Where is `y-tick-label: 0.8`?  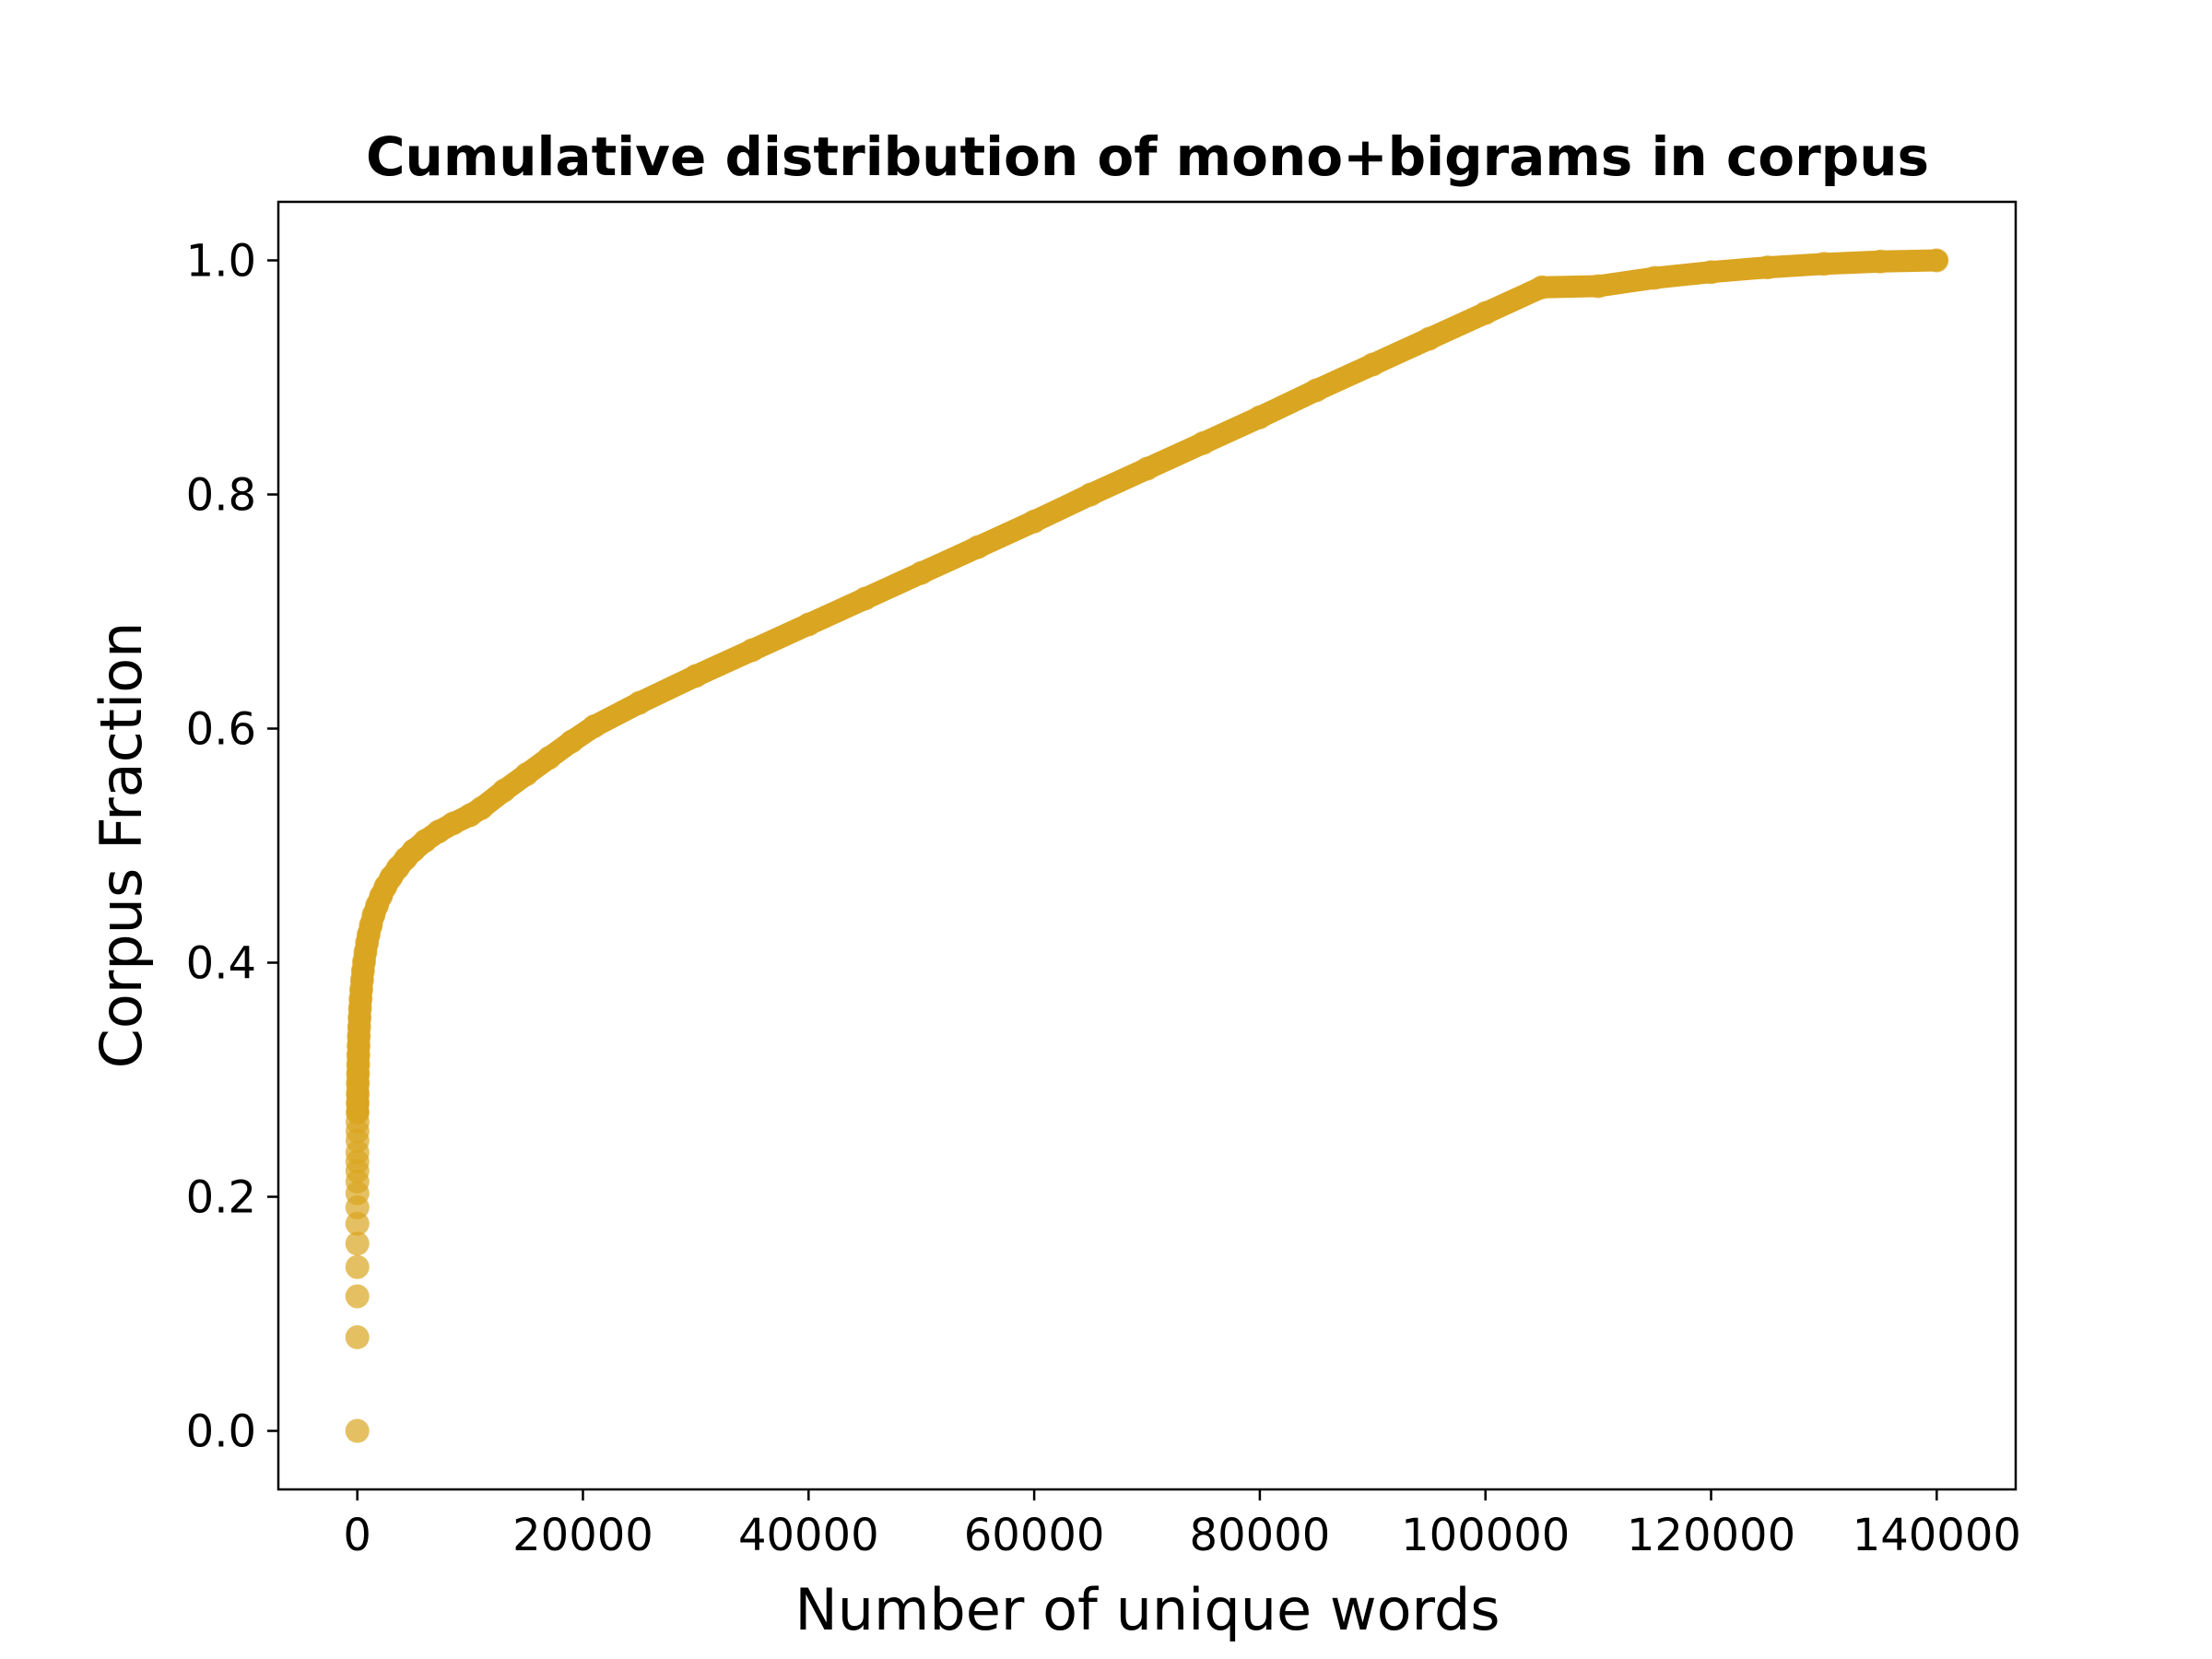
y-tick-label: 0.8 is located at coordinates (221, 496).